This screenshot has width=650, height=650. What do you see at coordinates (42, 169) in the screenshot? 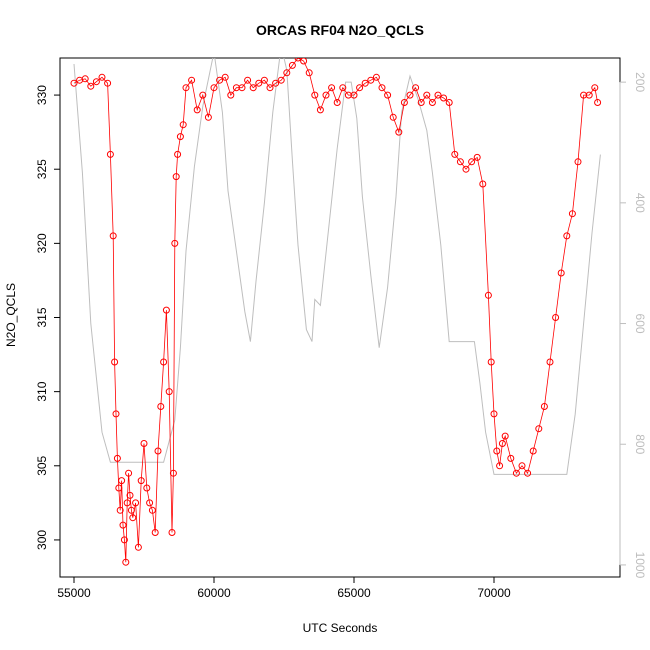
I see `y-tick-label: 325` at bounding box center [42, 169].